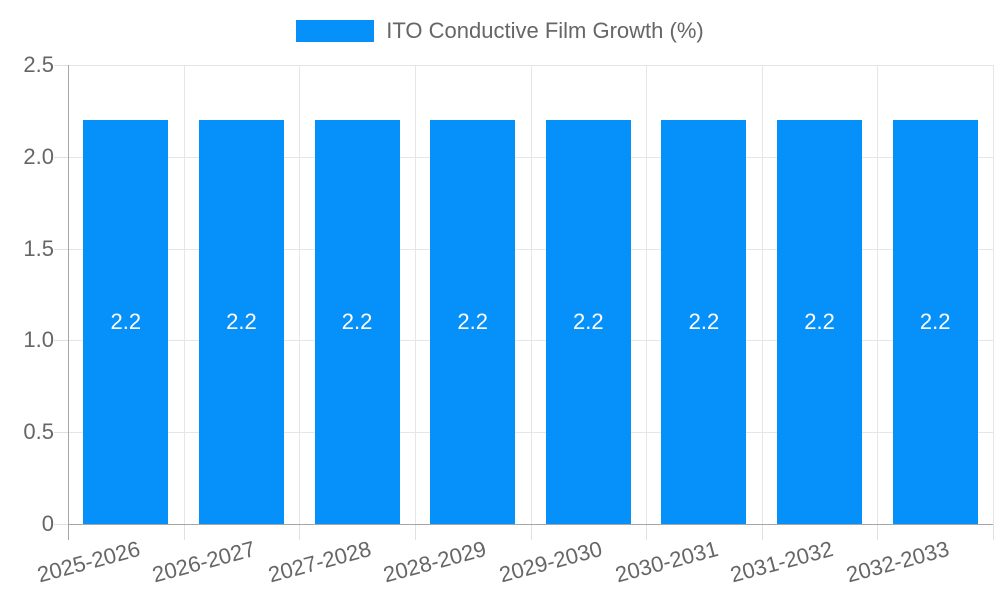  Describe the element at coordinates (203, 562) in the screenshot. I see `x-axis-category-label: 2026-2027` at that location.